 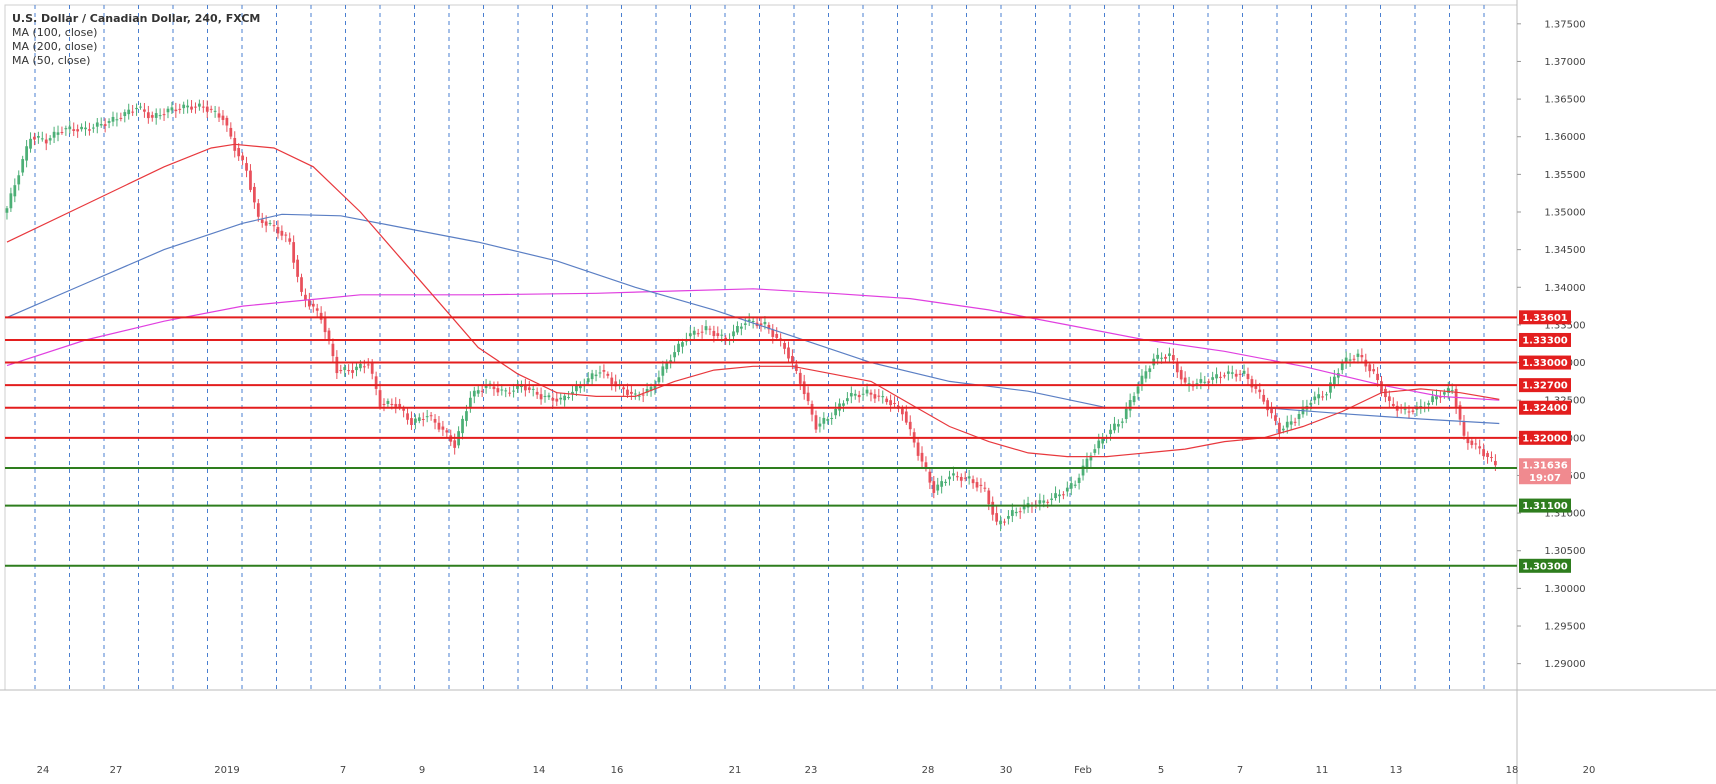 I want to click on x-tick-label: 14, so click(x=539, y=770).